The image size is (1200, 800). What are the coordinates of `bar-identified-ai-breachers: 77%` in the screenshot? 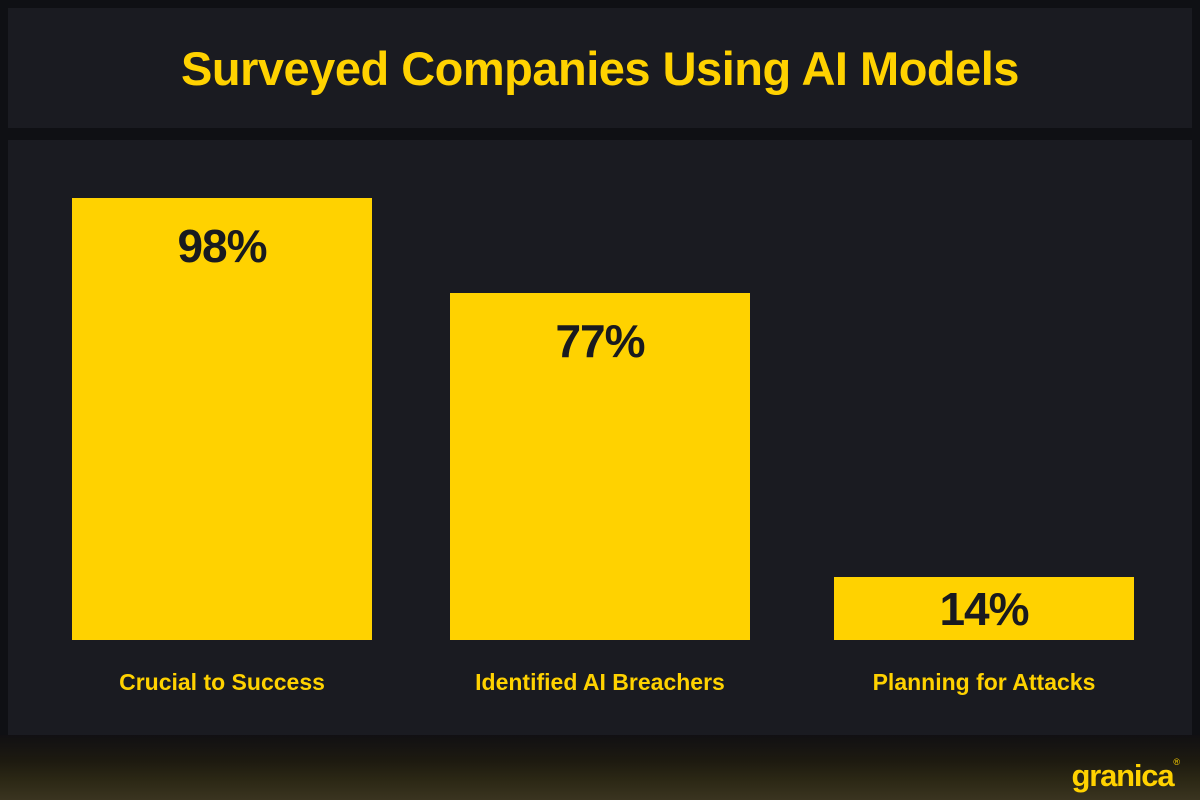 It's located at (600, 466).